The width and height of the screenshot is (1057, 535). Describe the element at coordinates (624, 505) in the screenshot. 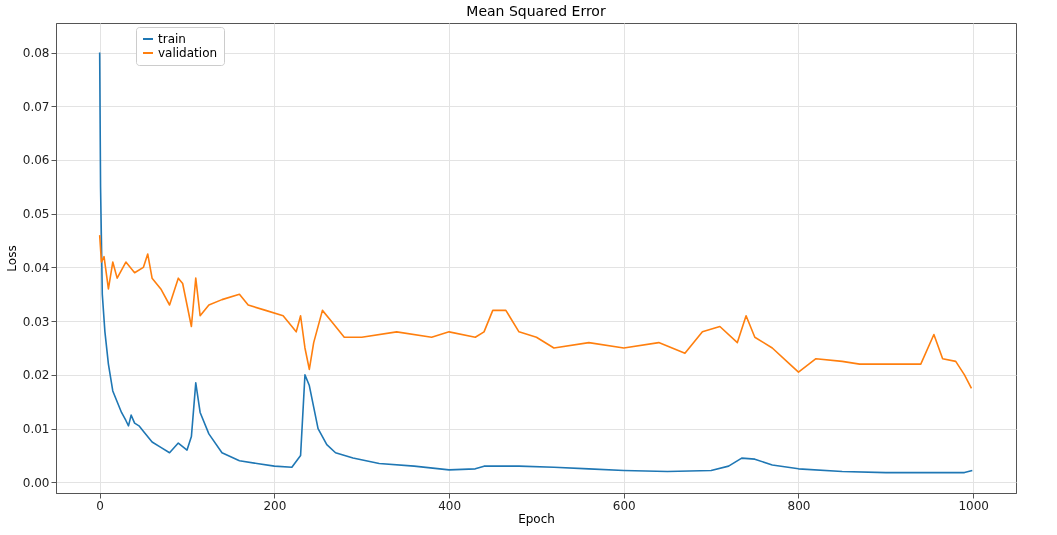

I see `x-tick-label: 600` at that location.